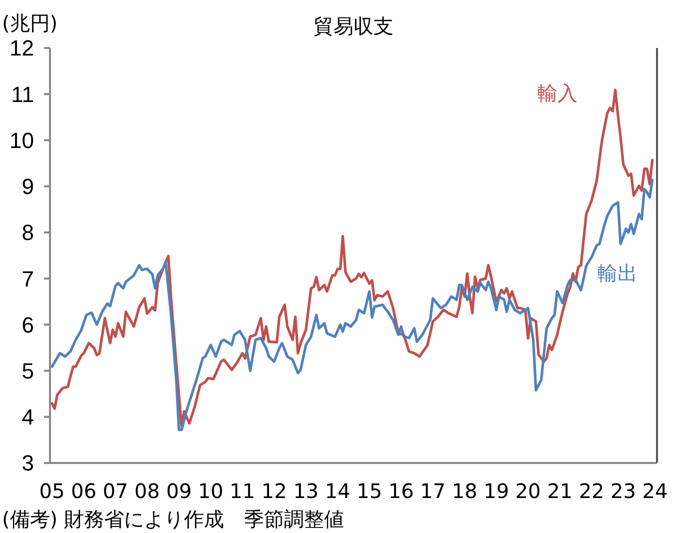  Describe the element at coordinates (115, 491) in the screenshot. I see `x-tick-label: 07` at that location.